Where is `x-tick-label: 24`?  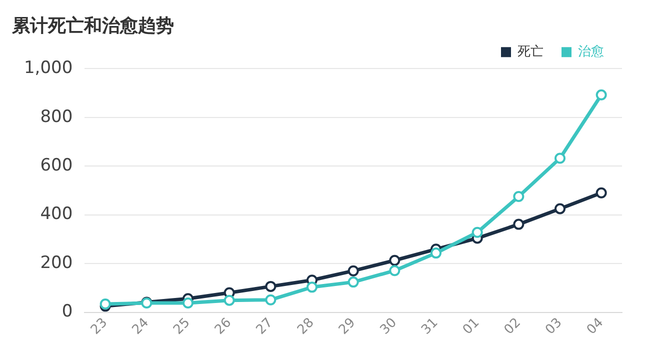 x-tick-label: 24 is located at coordinates (141, 326).